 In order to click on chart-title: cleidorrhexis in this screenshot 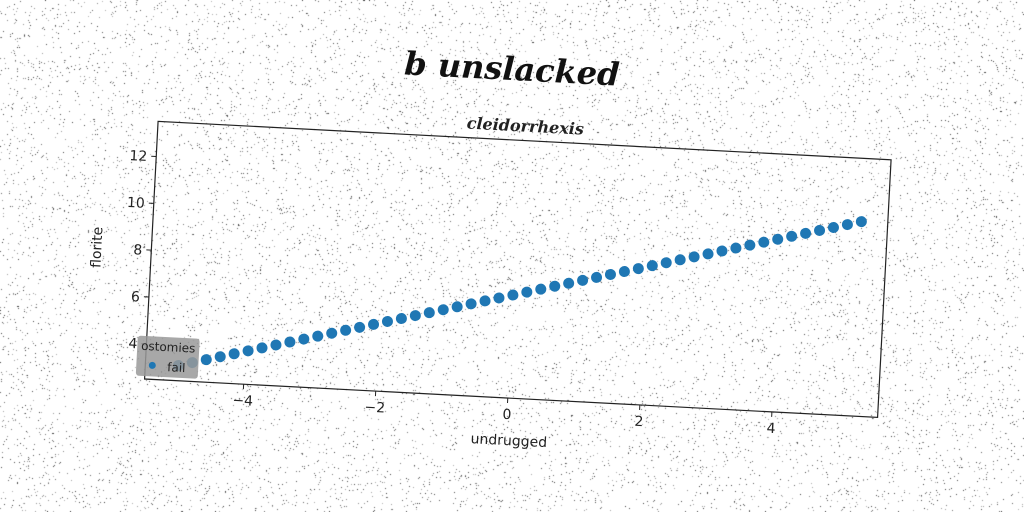, I will do `click(525, 126)`.